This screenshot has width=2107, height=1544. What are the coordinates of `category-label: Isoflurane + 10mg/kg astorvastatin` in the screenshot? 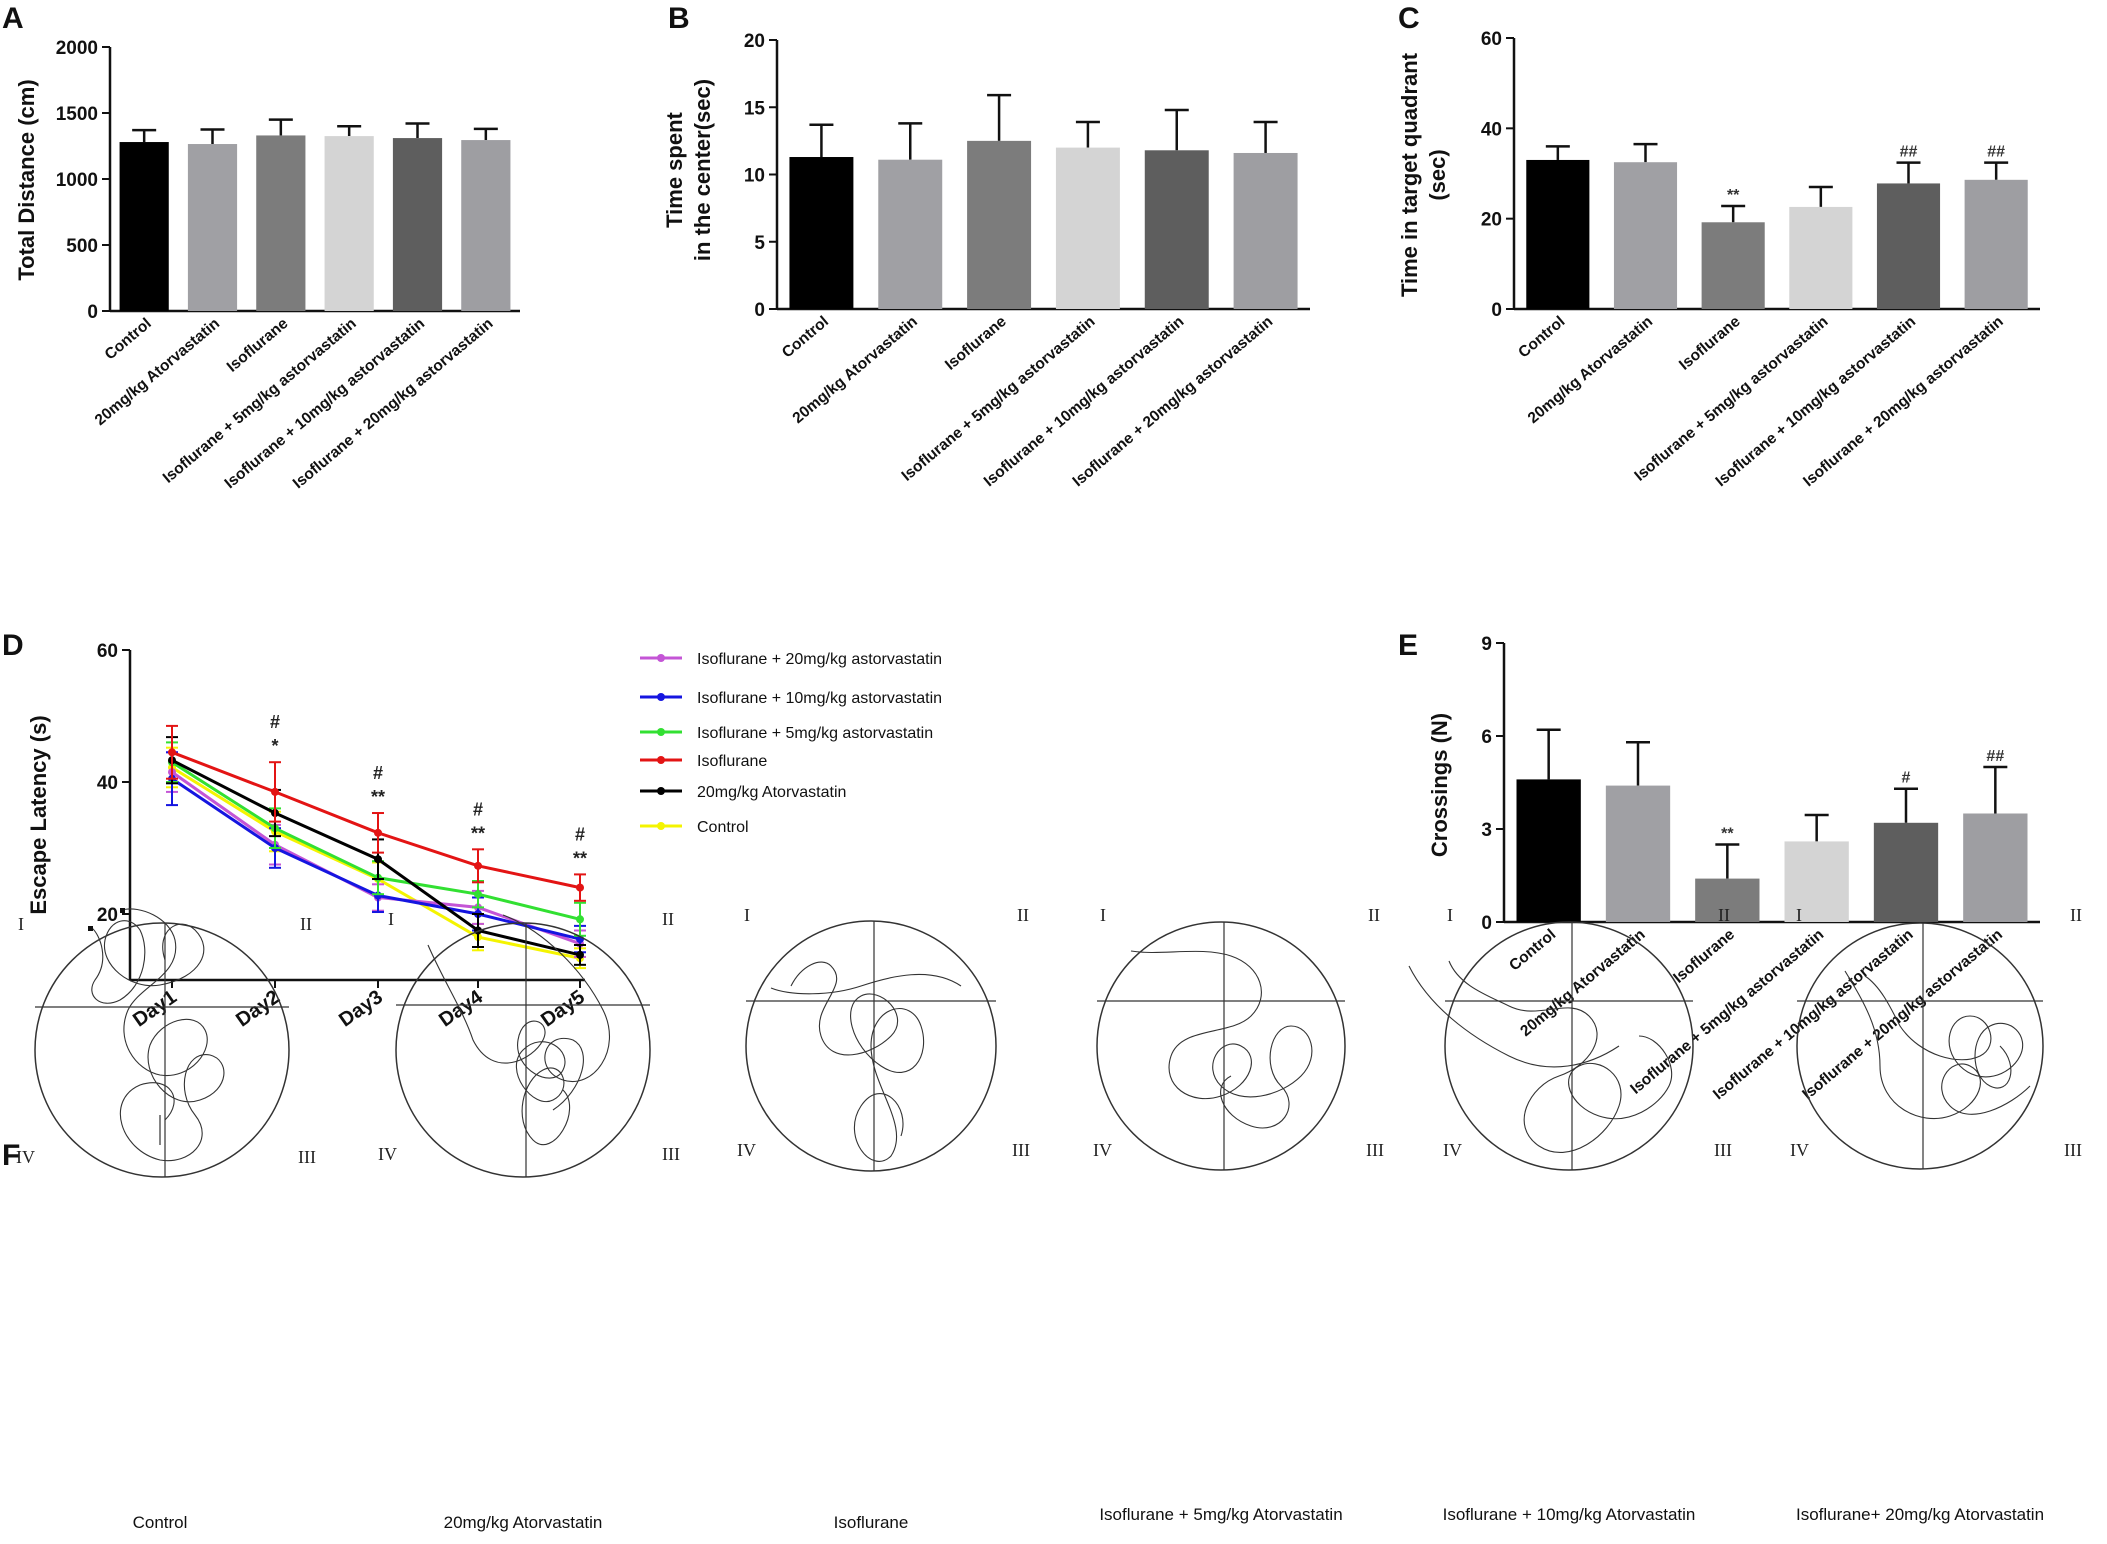 It's located at (1084, 401).